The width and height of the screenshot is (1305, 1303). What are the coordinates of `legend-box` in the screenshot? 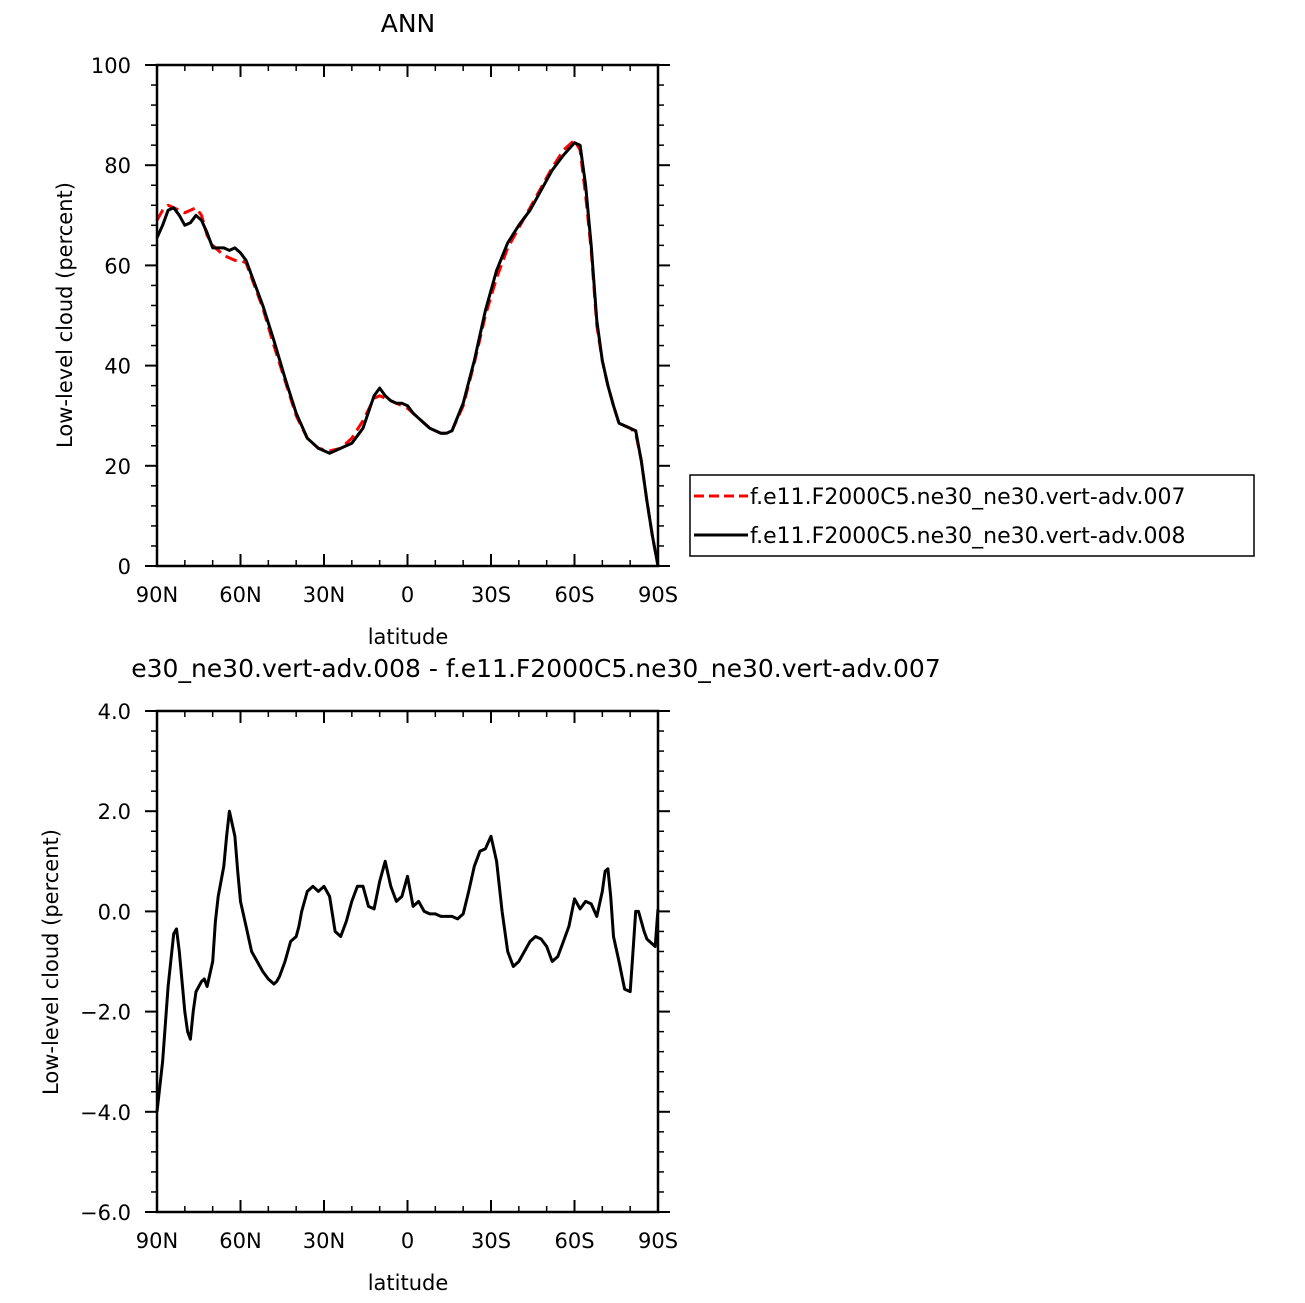 It's located at (972, 515).